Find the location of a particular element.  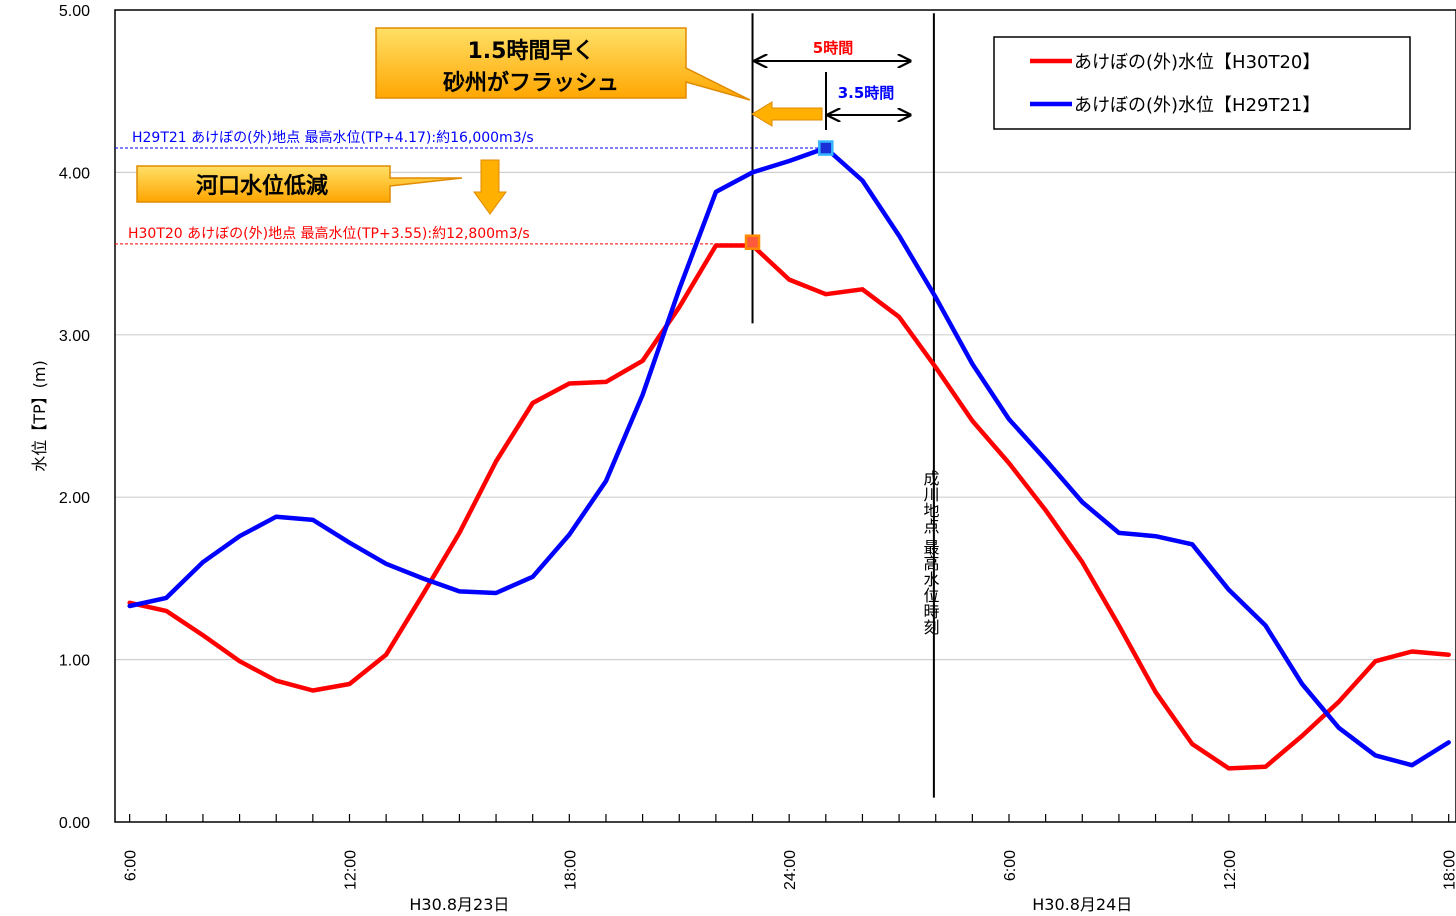

mouth-callout-text: 河口水位低減 is located at coordinates (262, 186).